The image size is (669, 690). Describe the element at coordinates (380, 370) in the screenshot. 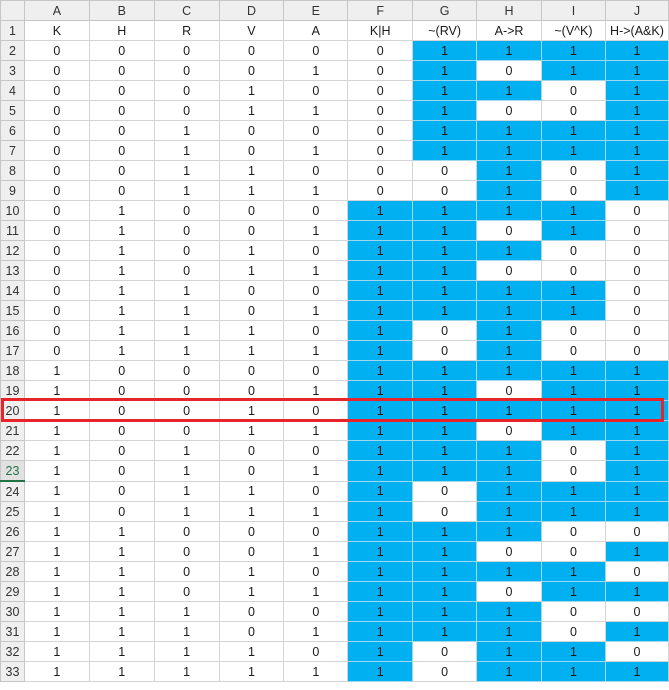

I see `cell-f18: 1` at that location.